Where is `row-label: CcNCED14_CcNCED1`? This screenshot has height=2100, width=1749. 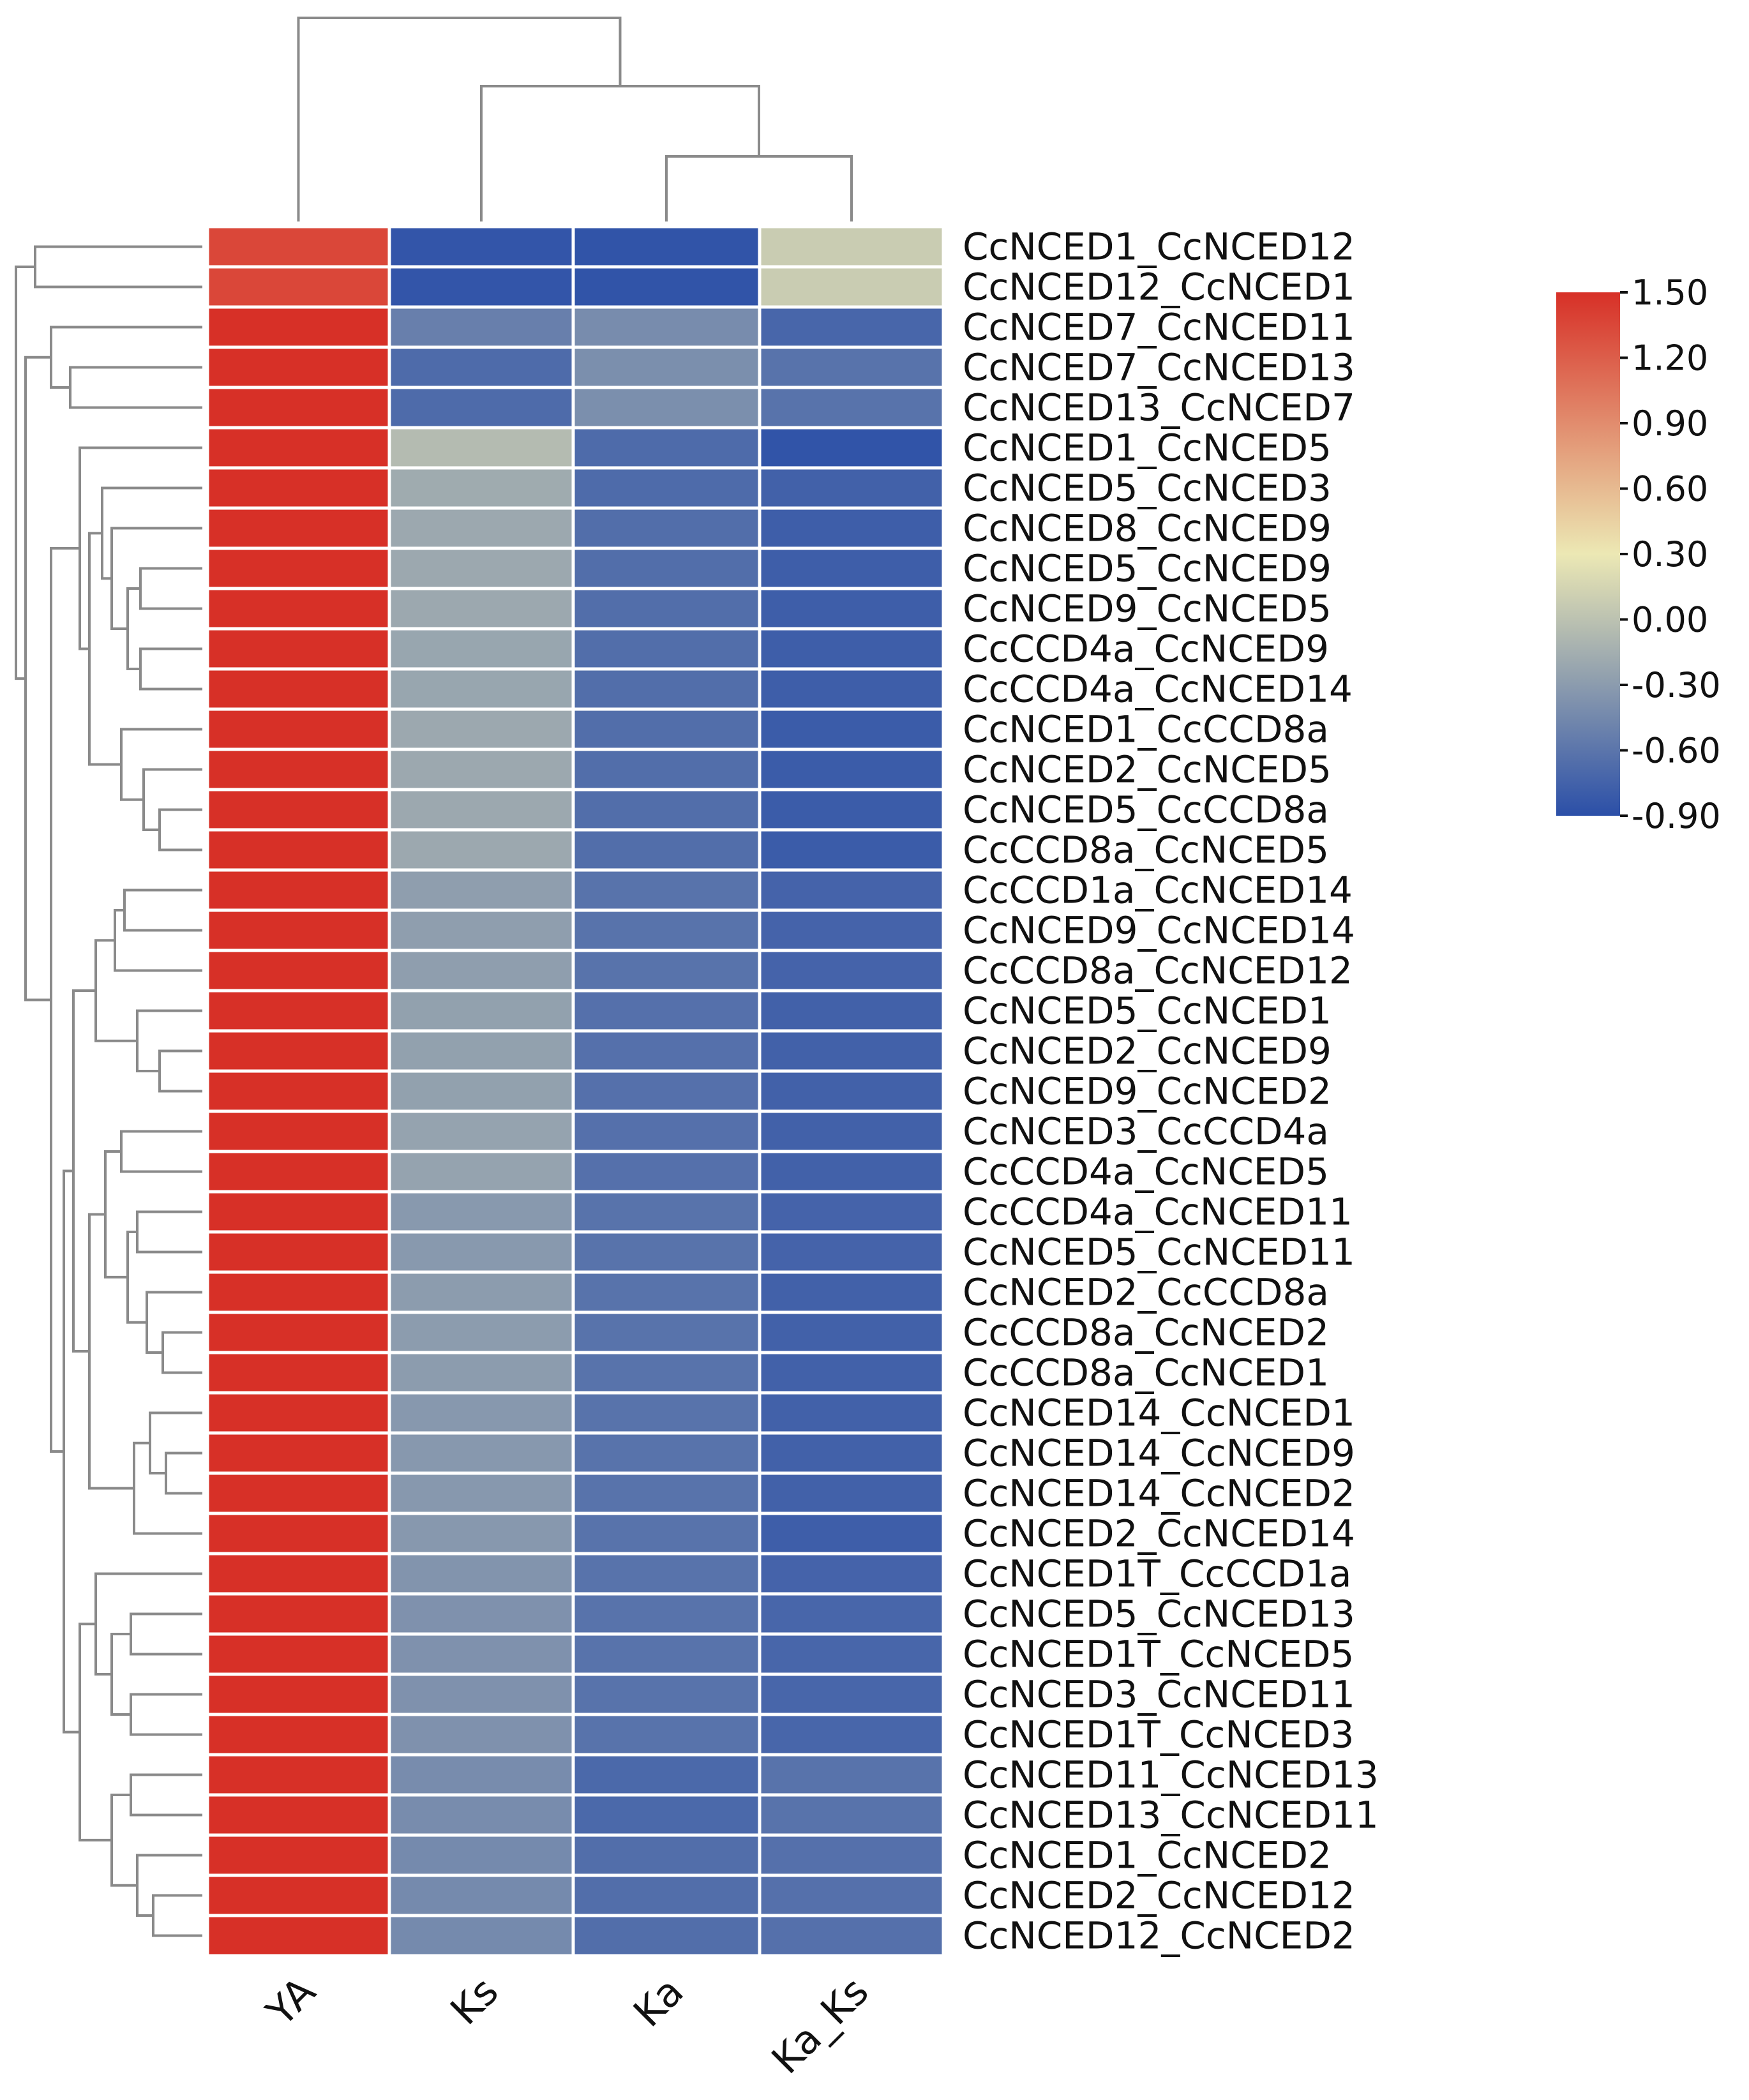 row-label: CcNCED14_CcNCED1 is located at coordinates (1159, 1413).